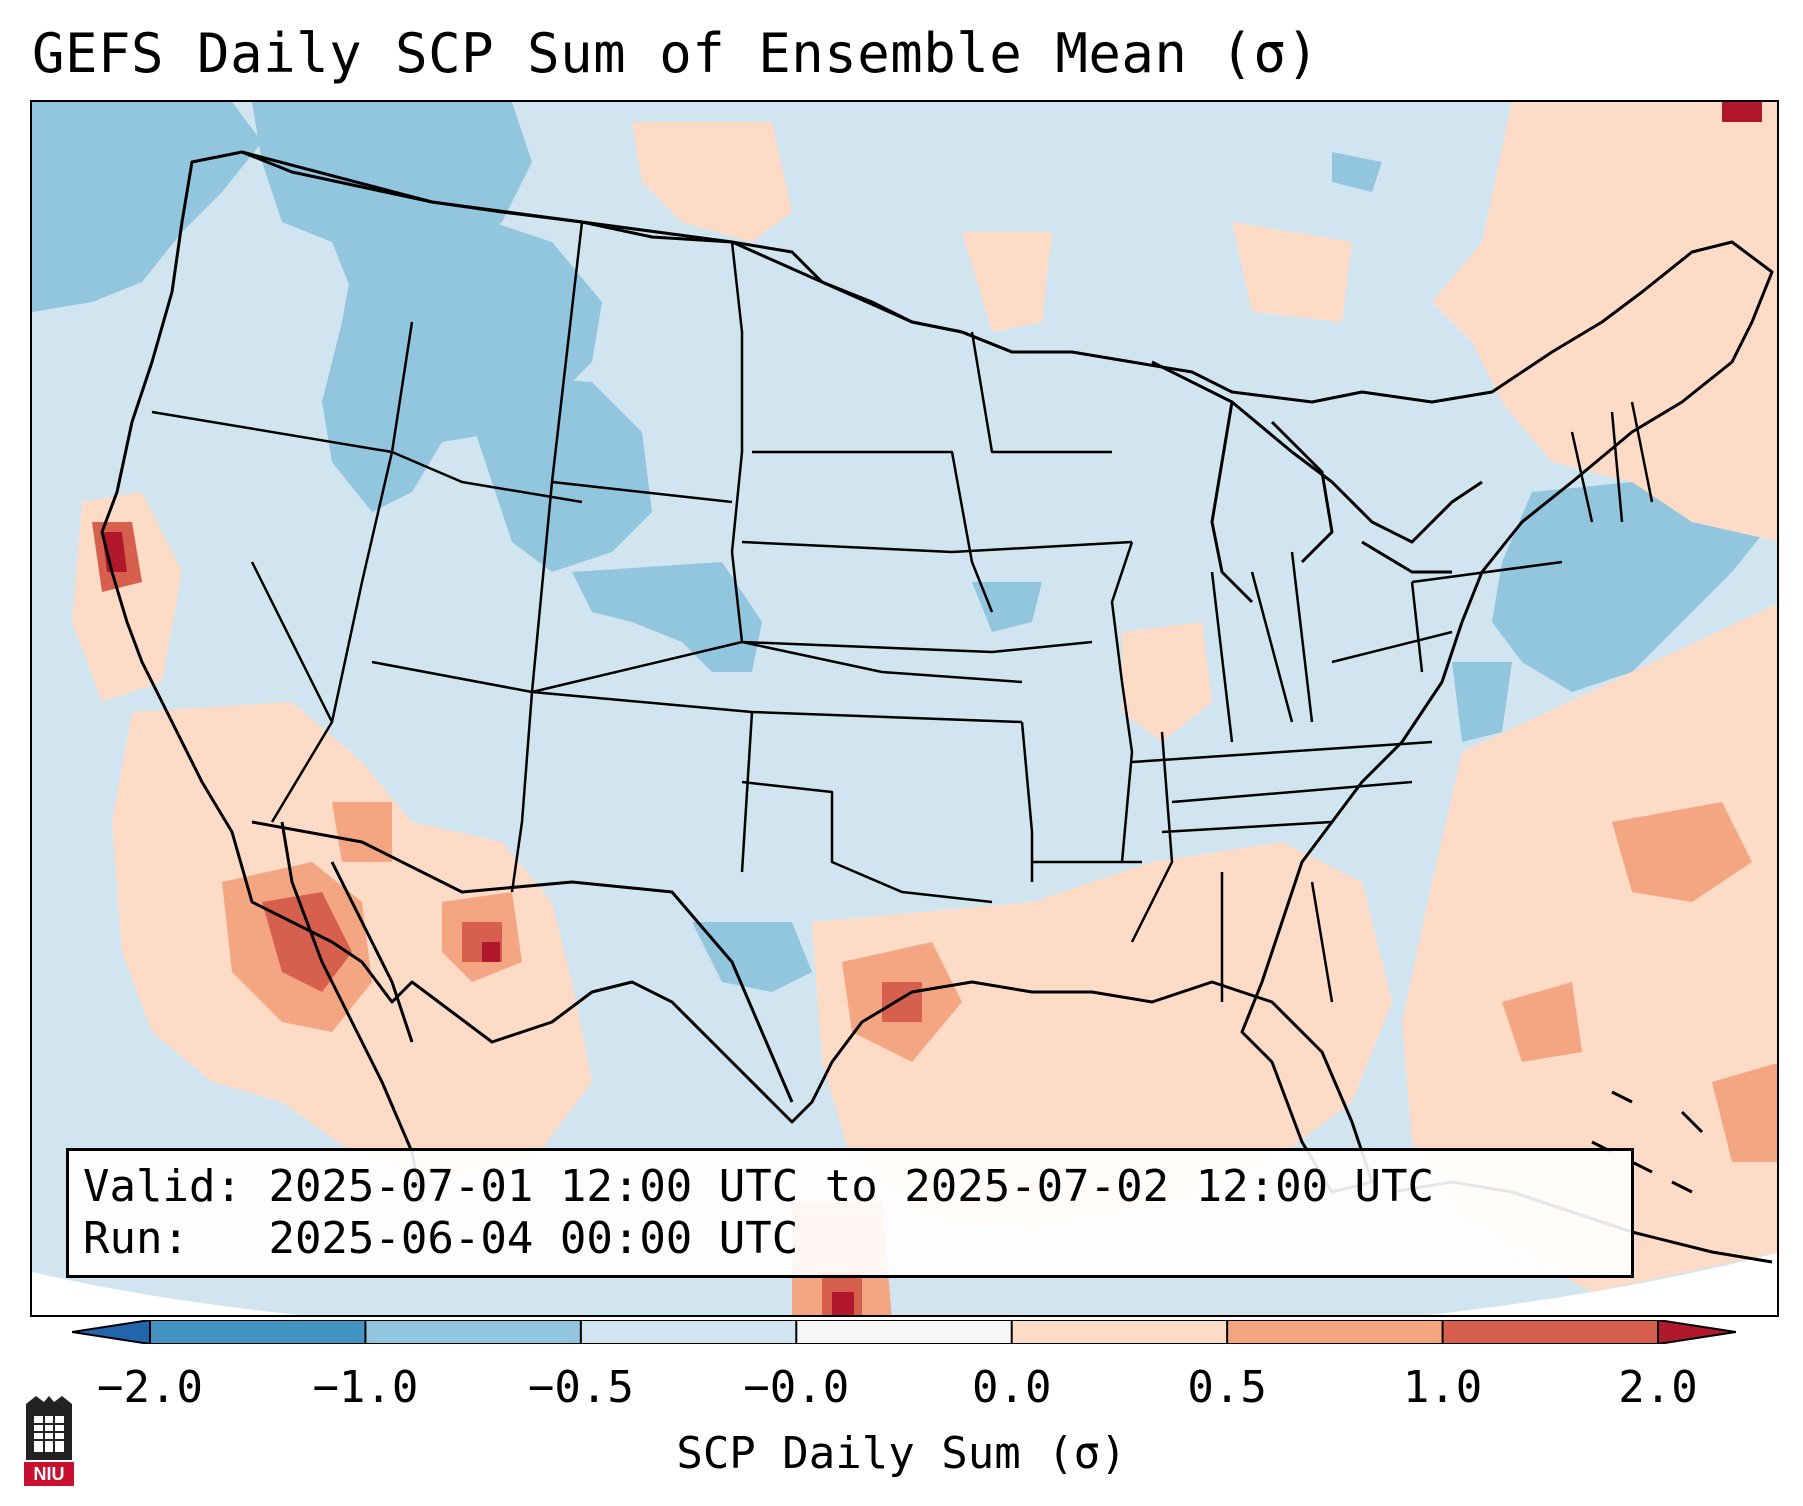 The height and width of the screenshot is (1506, 1803). I want to click on great-lakes, so click(1317, 452).